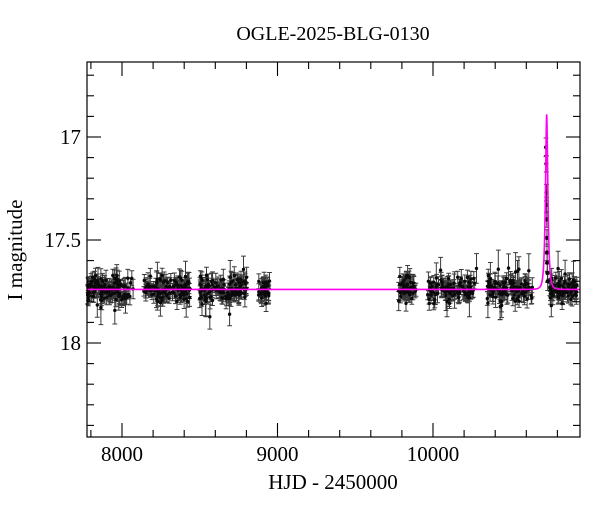 The height and width of the screenshot is (512, 600). I want to click on x-tick-label: 8000, so click(122, 454).